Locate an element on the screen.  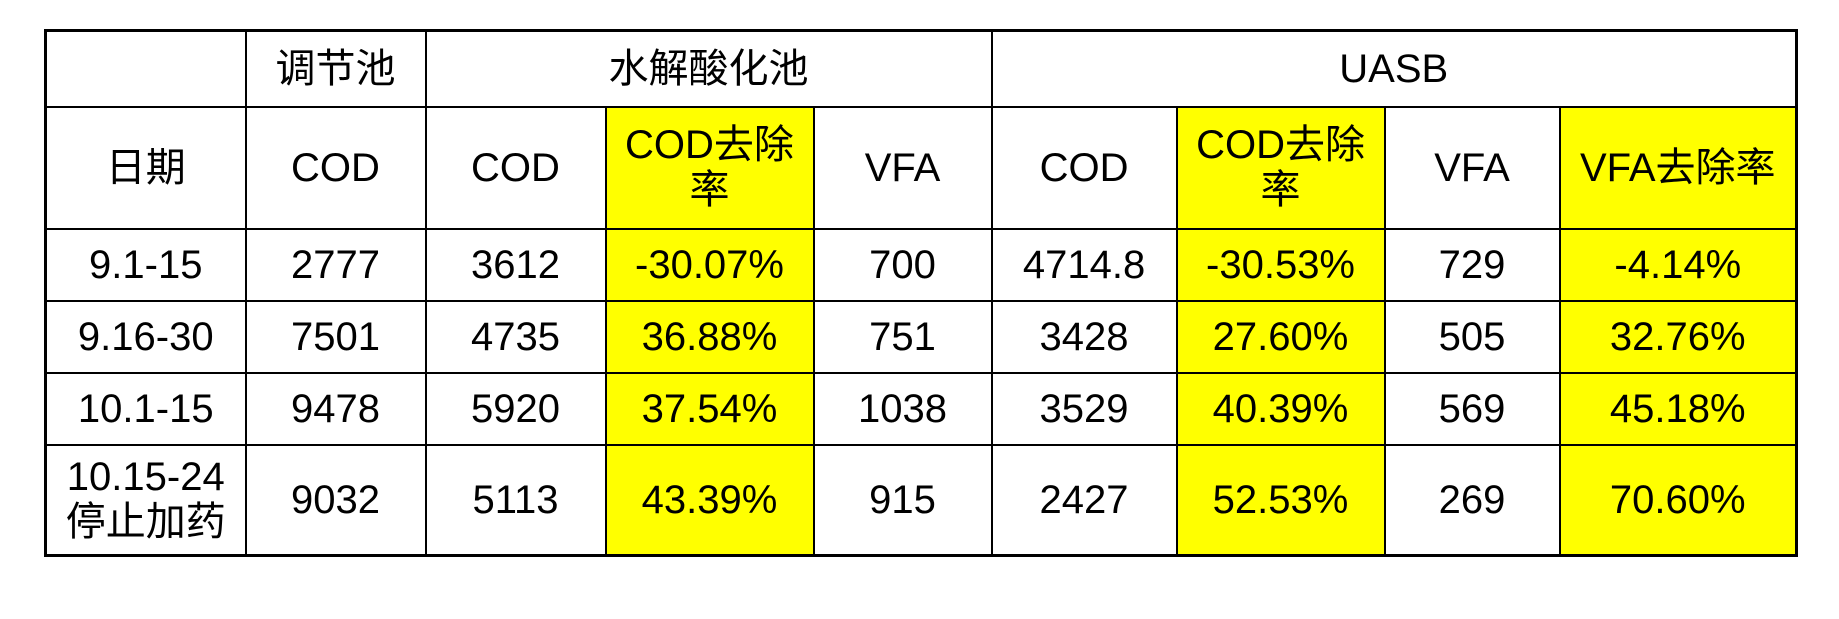
cell-shuijie-vfa: 751 is located at coordinates (902, 337).